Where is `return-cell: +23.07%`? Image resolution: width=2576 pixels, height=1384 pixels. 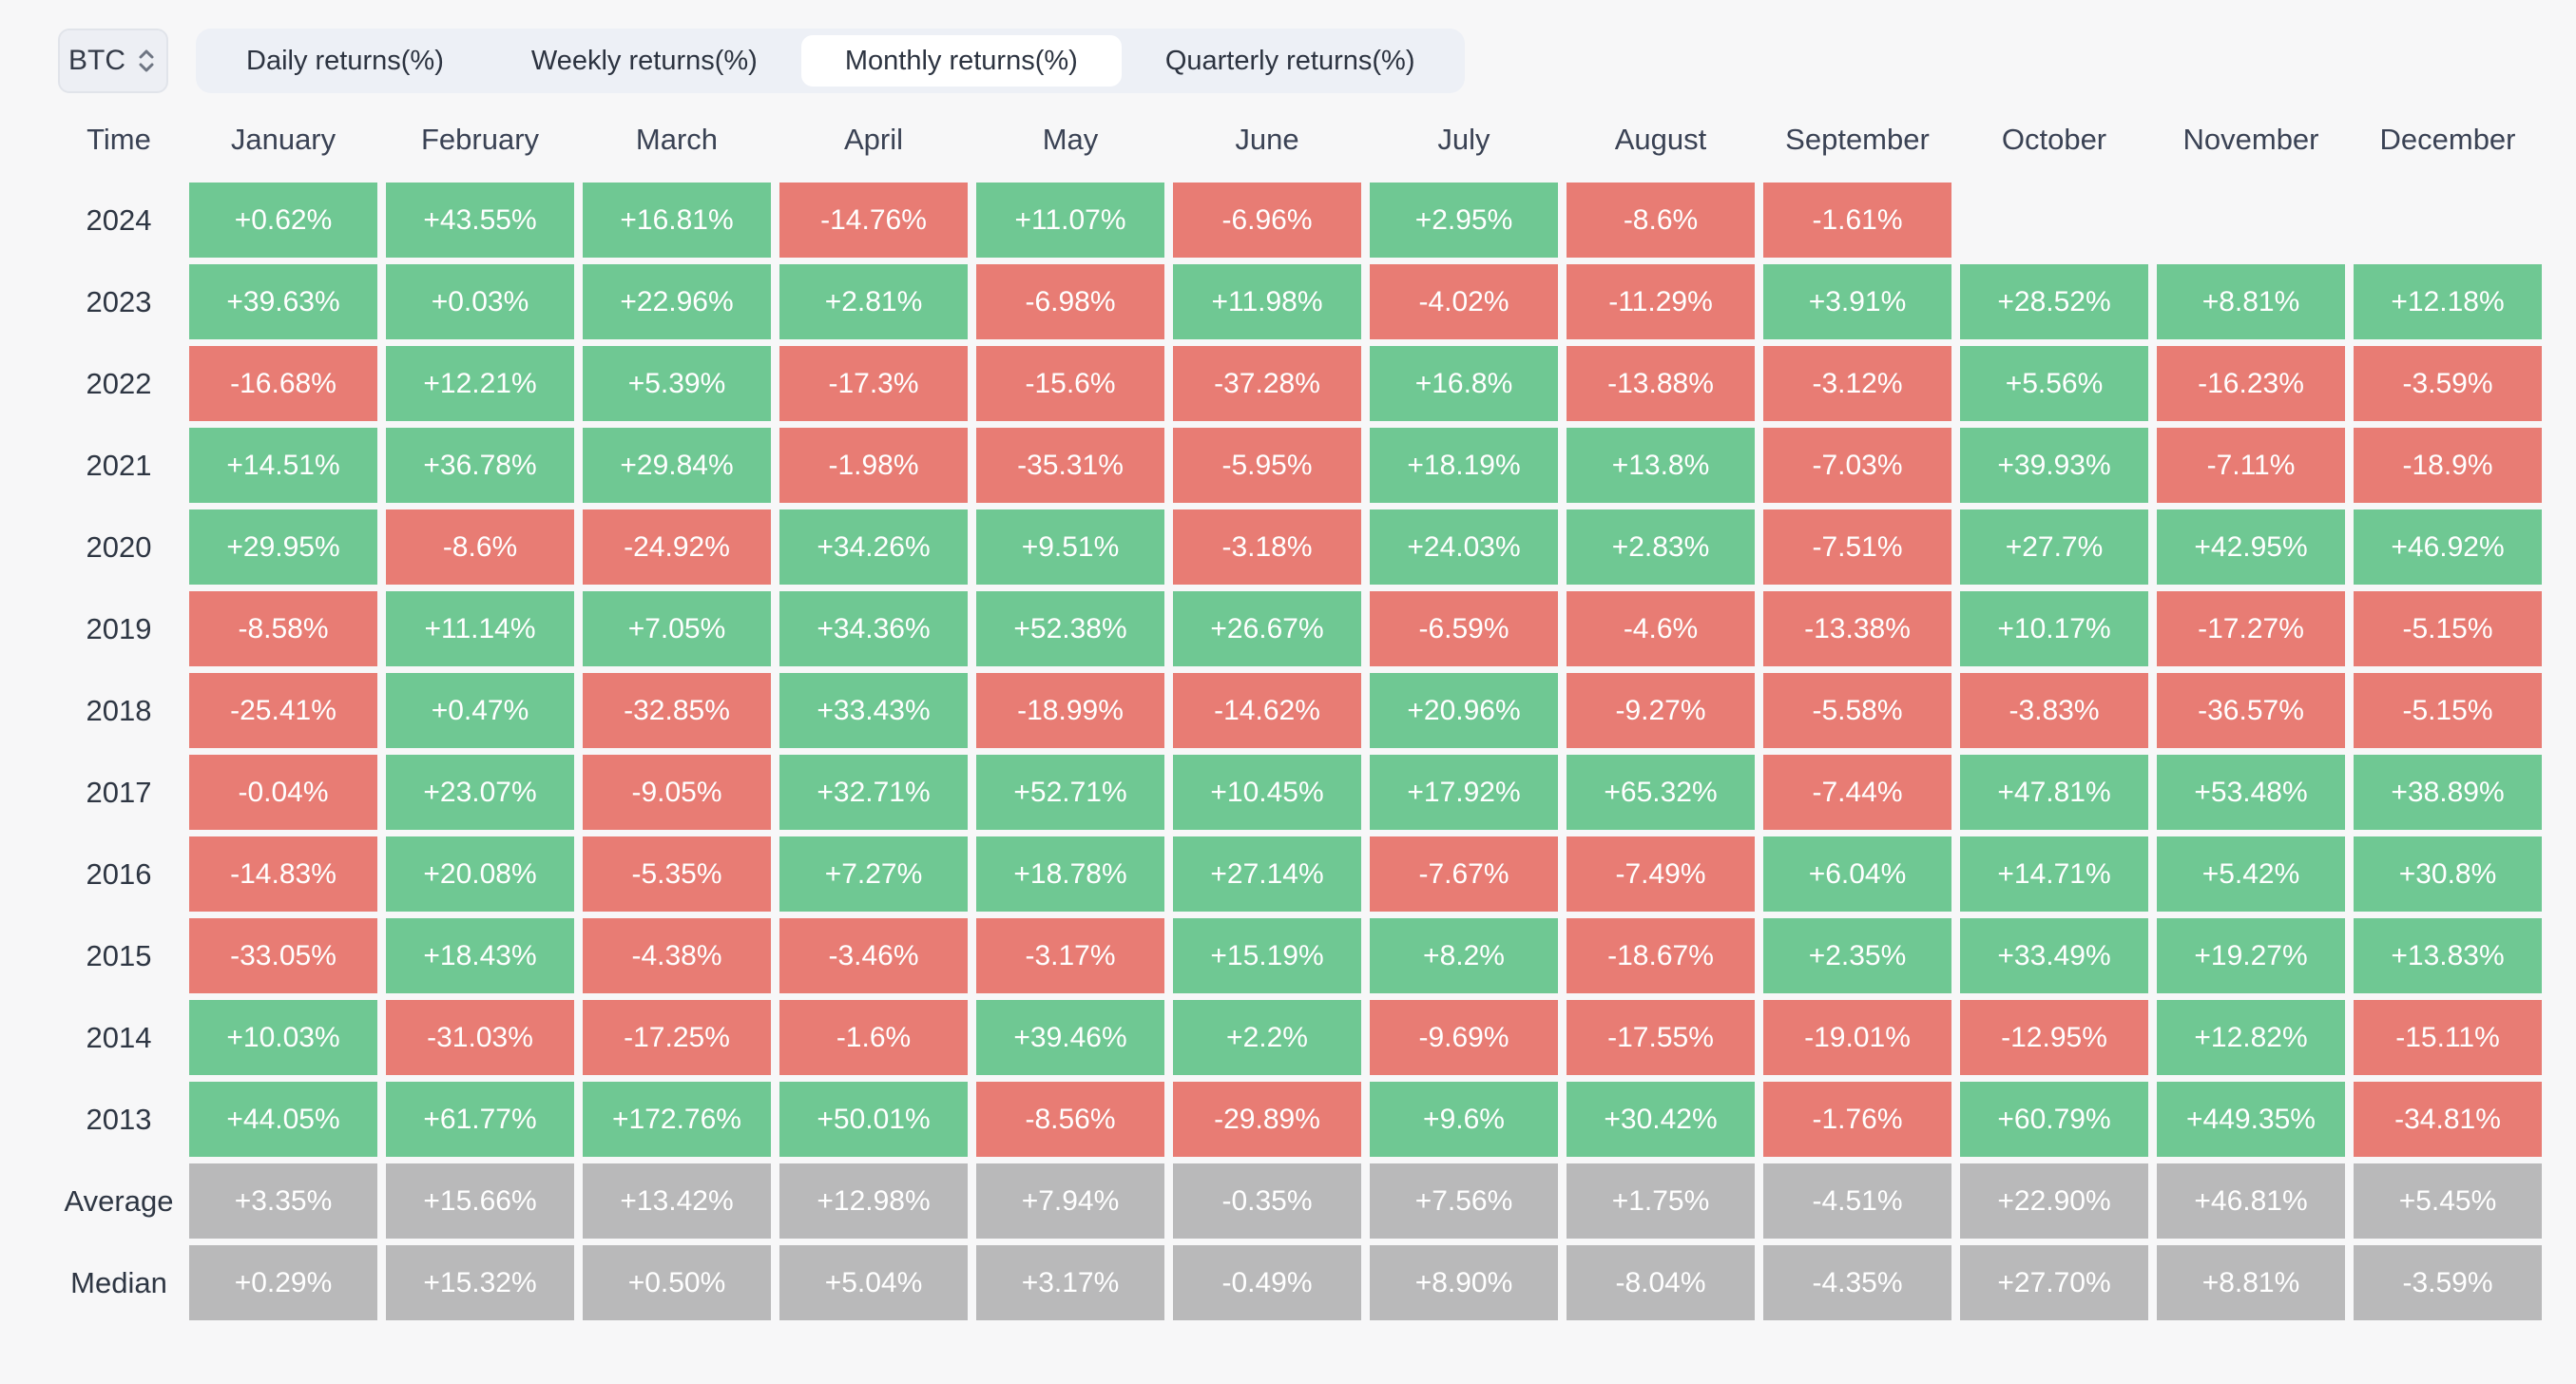
return-cell: +23.07% is located at coordinates (480, 792).